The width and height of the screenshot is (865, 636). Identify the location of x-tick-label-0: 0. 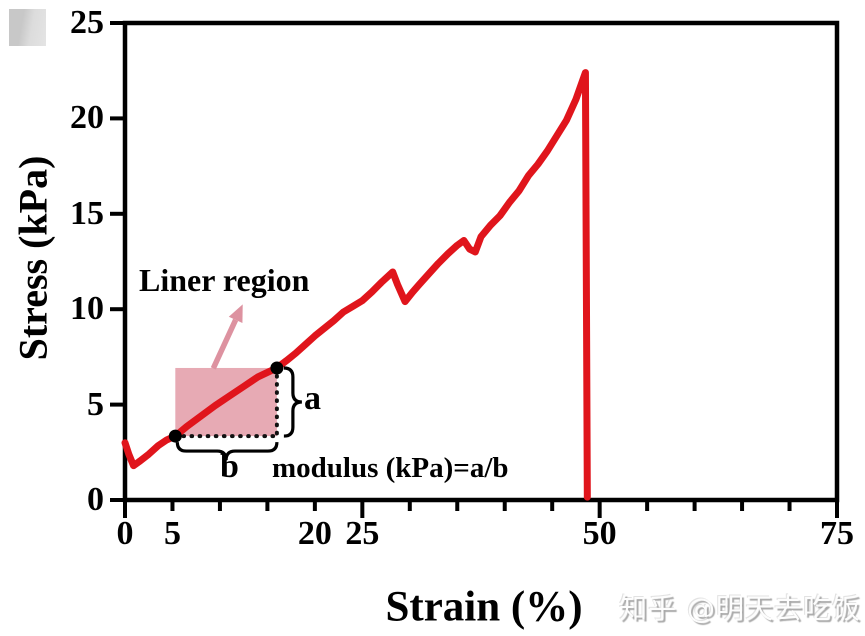
(125, 533).